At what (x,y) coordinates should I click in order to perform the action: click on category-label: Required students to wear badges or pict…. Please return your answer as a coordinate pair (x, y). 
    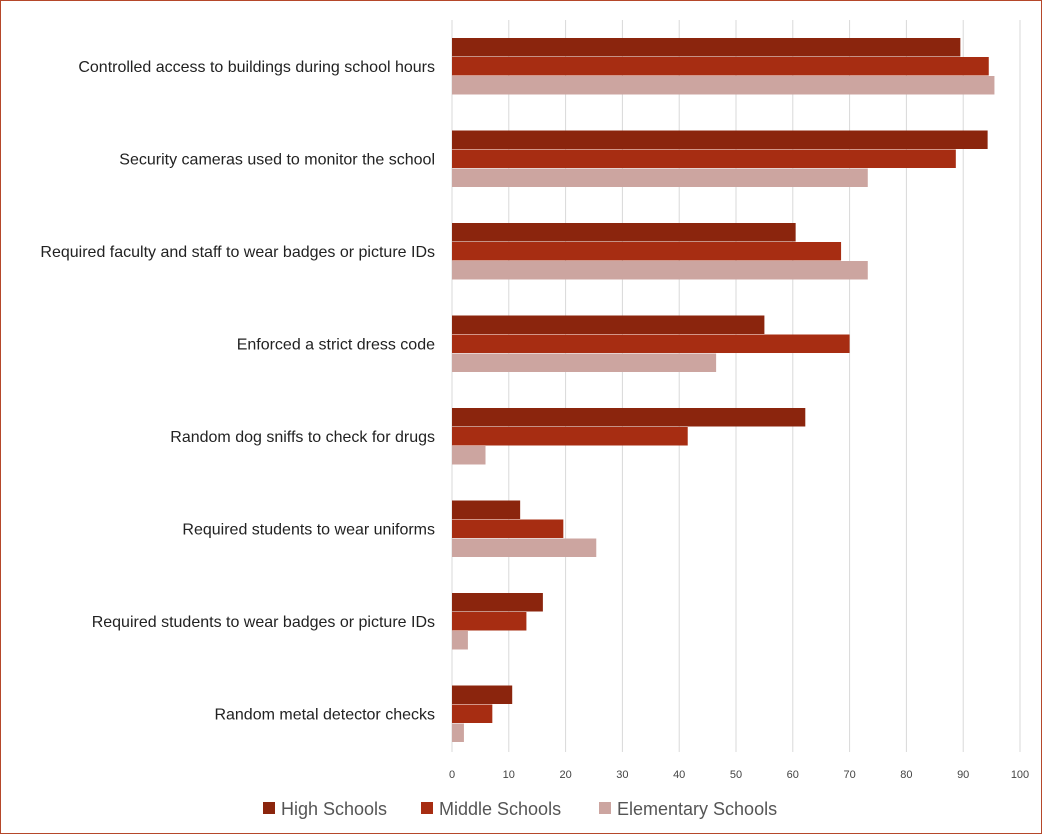
    Looking at the image, I should click on (263, 622).